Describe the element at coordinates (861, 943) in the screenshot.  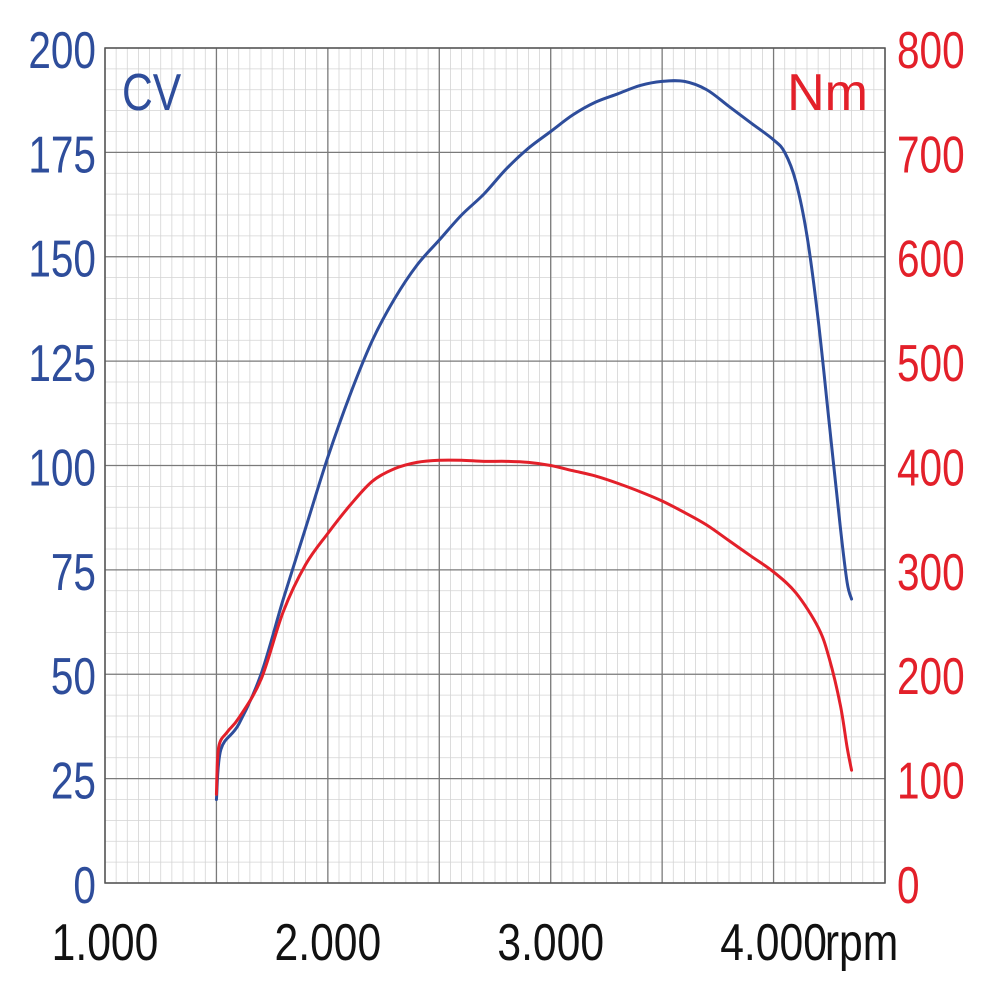
I see `x-axis-unit-label: rpm` at that location.